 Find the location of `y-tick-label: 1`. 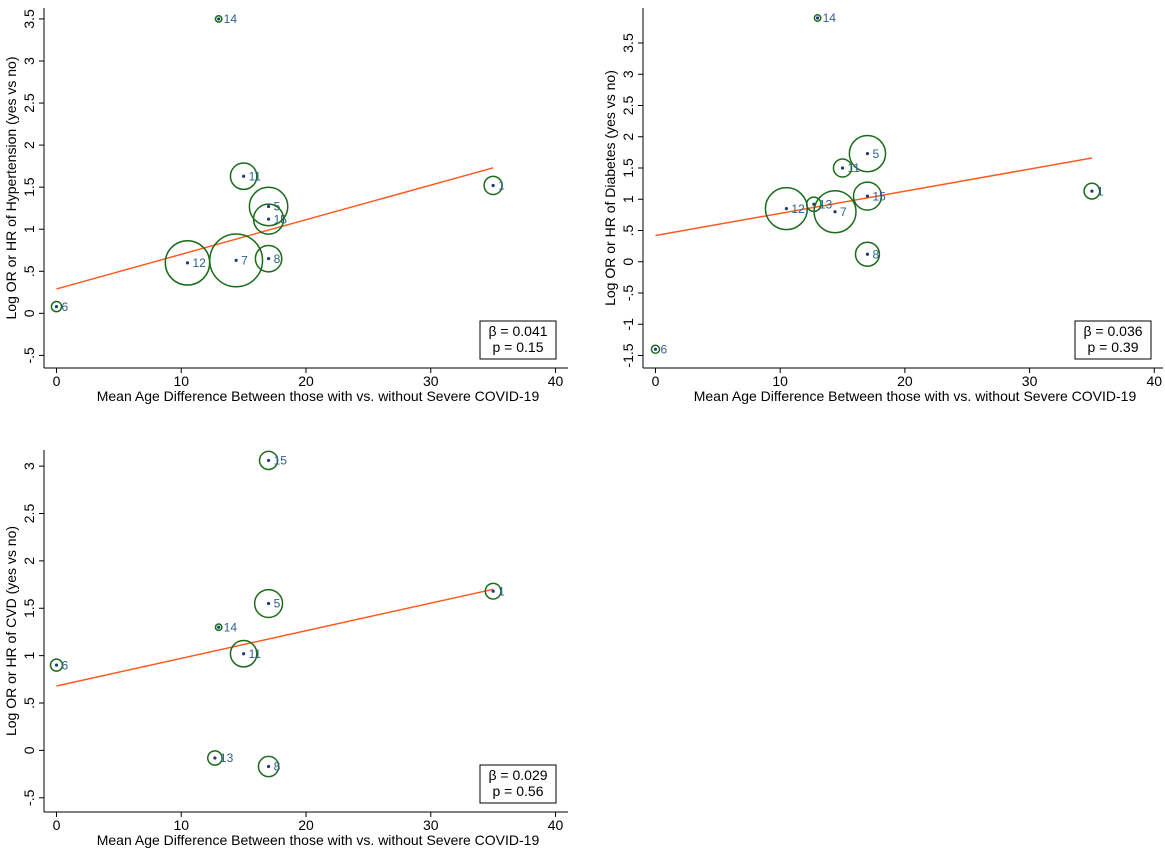

y-tick-label: 1 is located at coordinates (29, 656).